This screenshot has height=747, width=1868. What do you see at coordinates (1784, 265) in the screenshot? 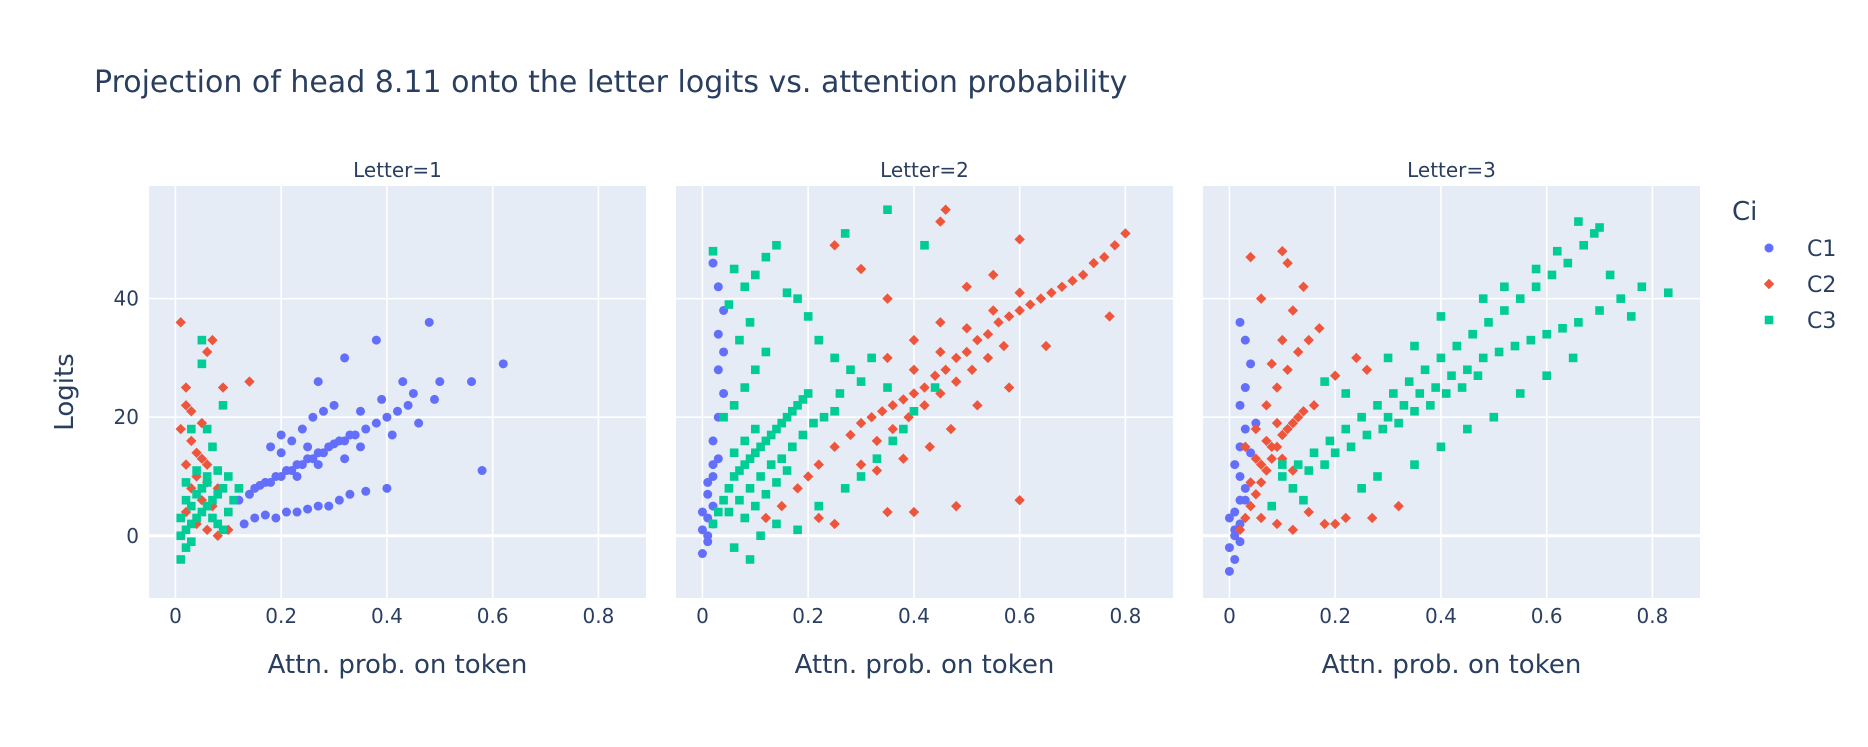
I see `legend: Ci C1 C2 C3` at bounding box center [1784, 265].